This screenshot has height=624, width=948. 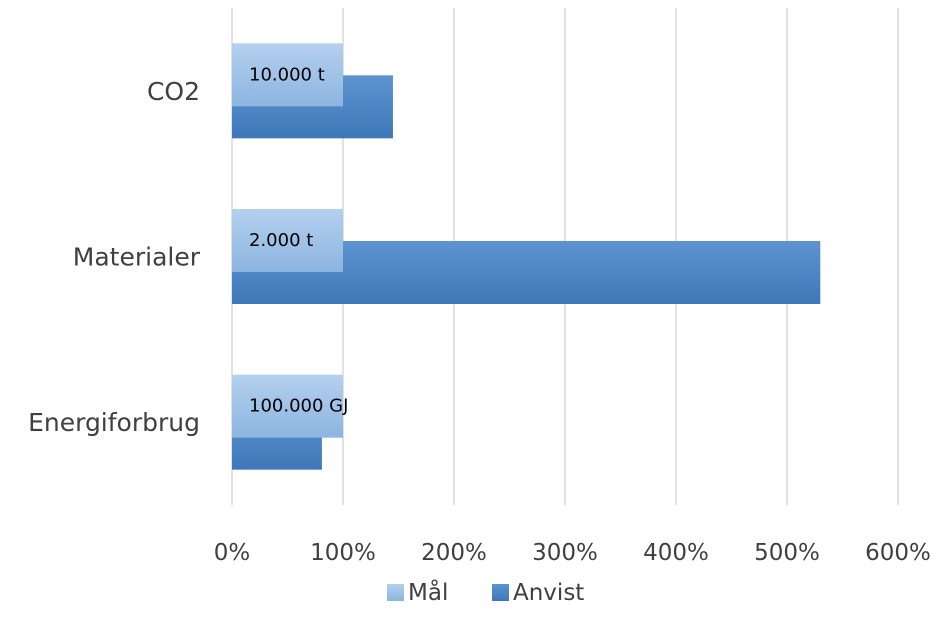 What do you see at coordinates (232, 553) in the screenshot?
I see `x-tick-label: 0%` at bounding box center [232, 553].